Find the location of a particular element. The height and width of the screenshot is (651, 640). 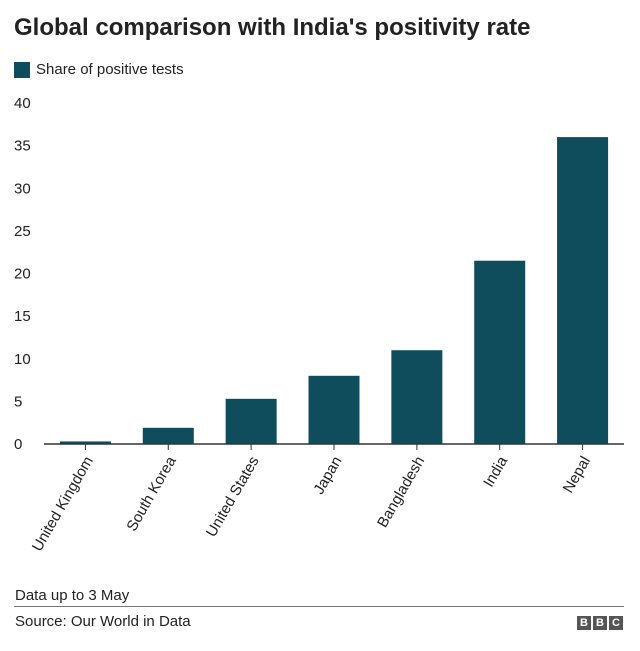

y-tick-label: 40 is located at coordinates (22, 103).